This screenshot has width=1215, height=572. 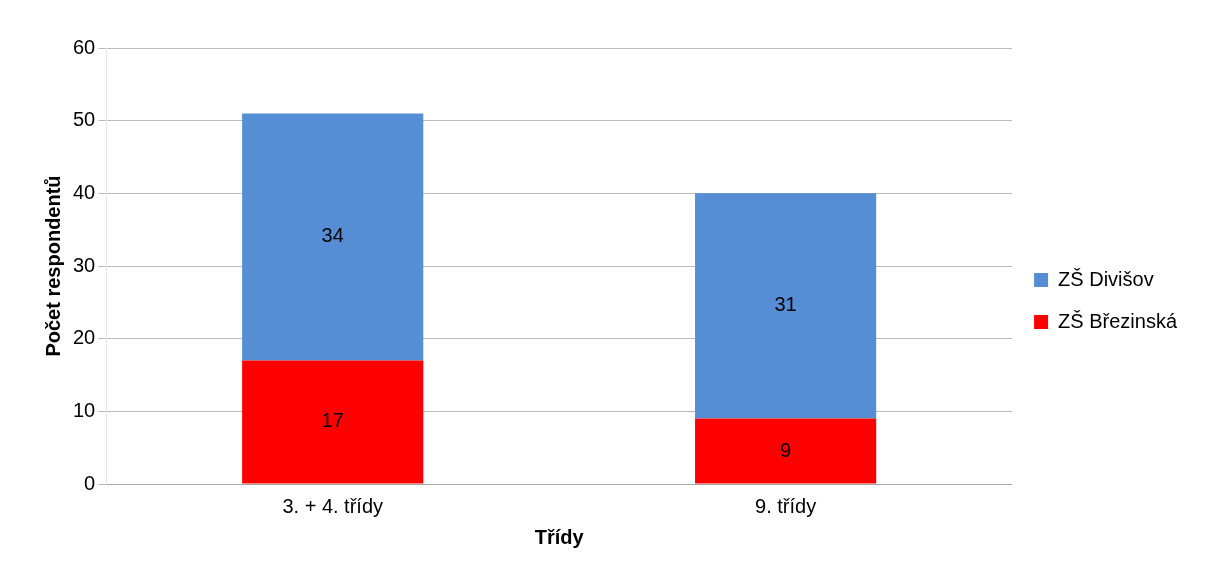 I want to click on data-label: 31, so click(x=785, y=304).